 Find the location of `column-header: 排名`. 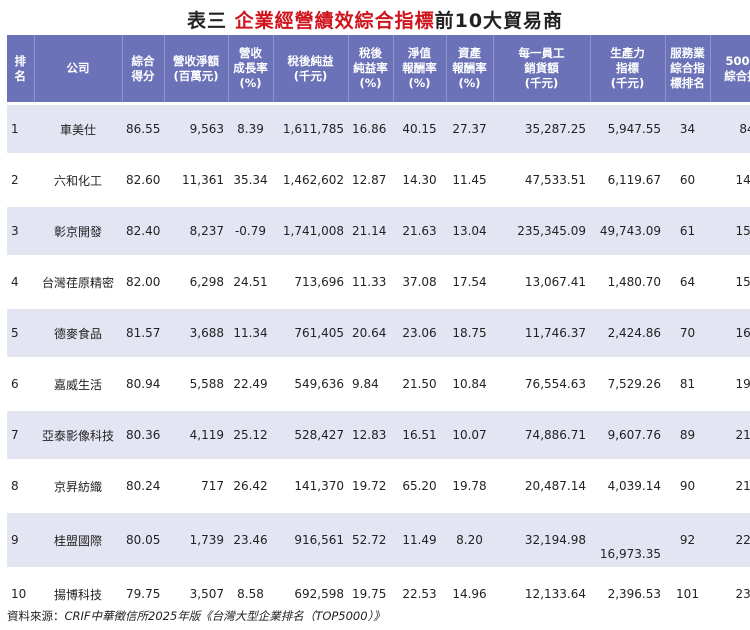

column-header: 排名 is located at coordinates (21, 69).